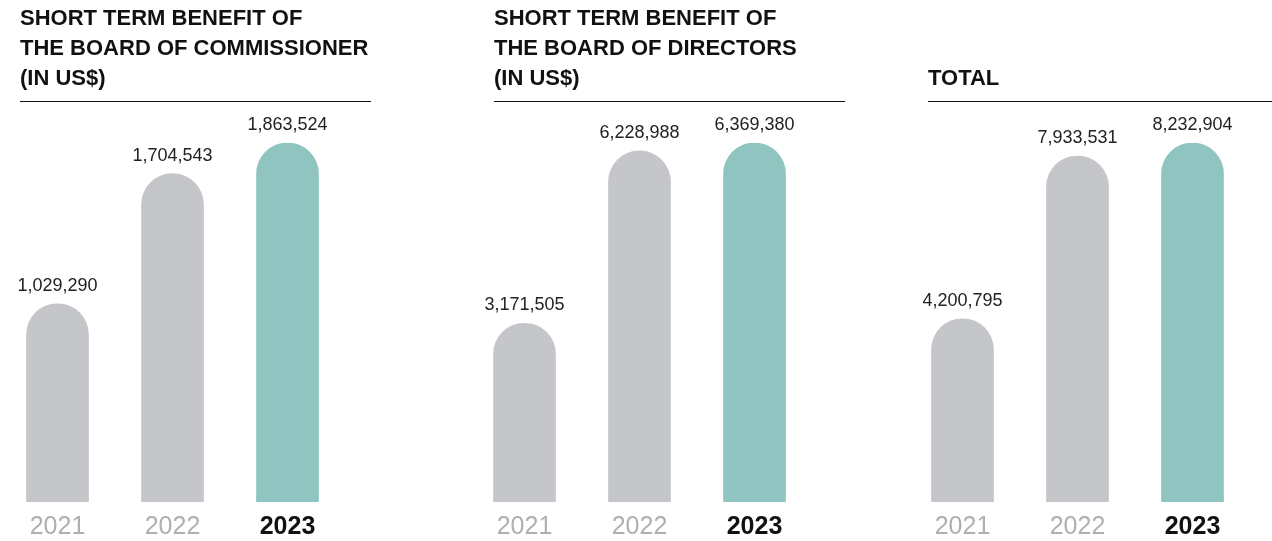 Image resolution: width=1272 pixels, height=541 pixels. Describe the element at coordinates (524, 304) in the screenshot. I see `data-label: 3,171,505` at that location.